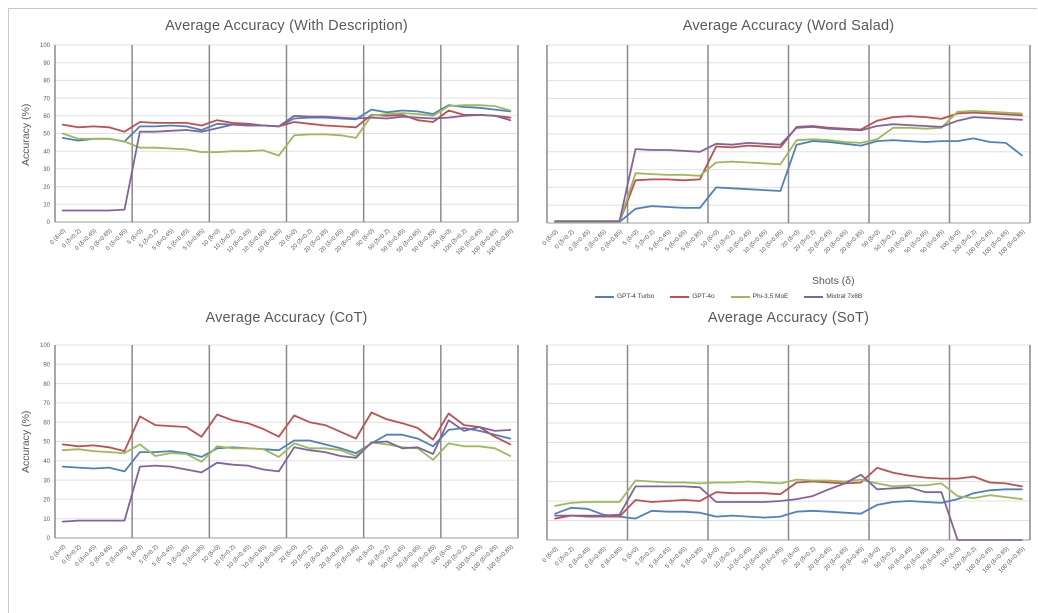  Describe the element at coordinates (703, 296) in the screenshot. I see `legend-label: GPT-4o` at that location.